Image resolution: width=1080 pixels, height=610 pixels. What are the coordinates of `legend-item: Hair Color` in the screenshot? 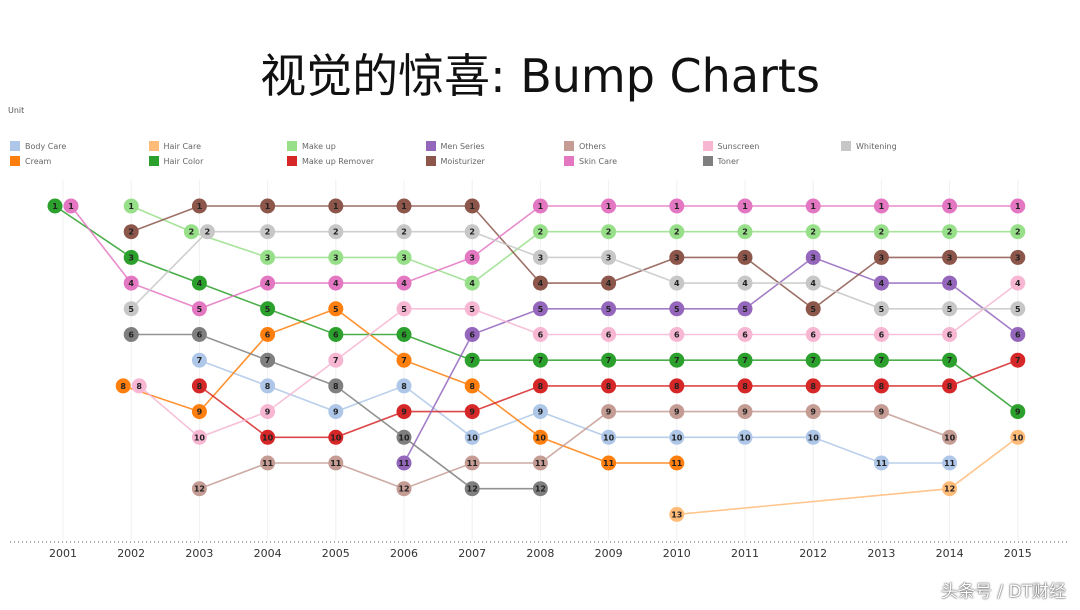 It's located at (175, 161).